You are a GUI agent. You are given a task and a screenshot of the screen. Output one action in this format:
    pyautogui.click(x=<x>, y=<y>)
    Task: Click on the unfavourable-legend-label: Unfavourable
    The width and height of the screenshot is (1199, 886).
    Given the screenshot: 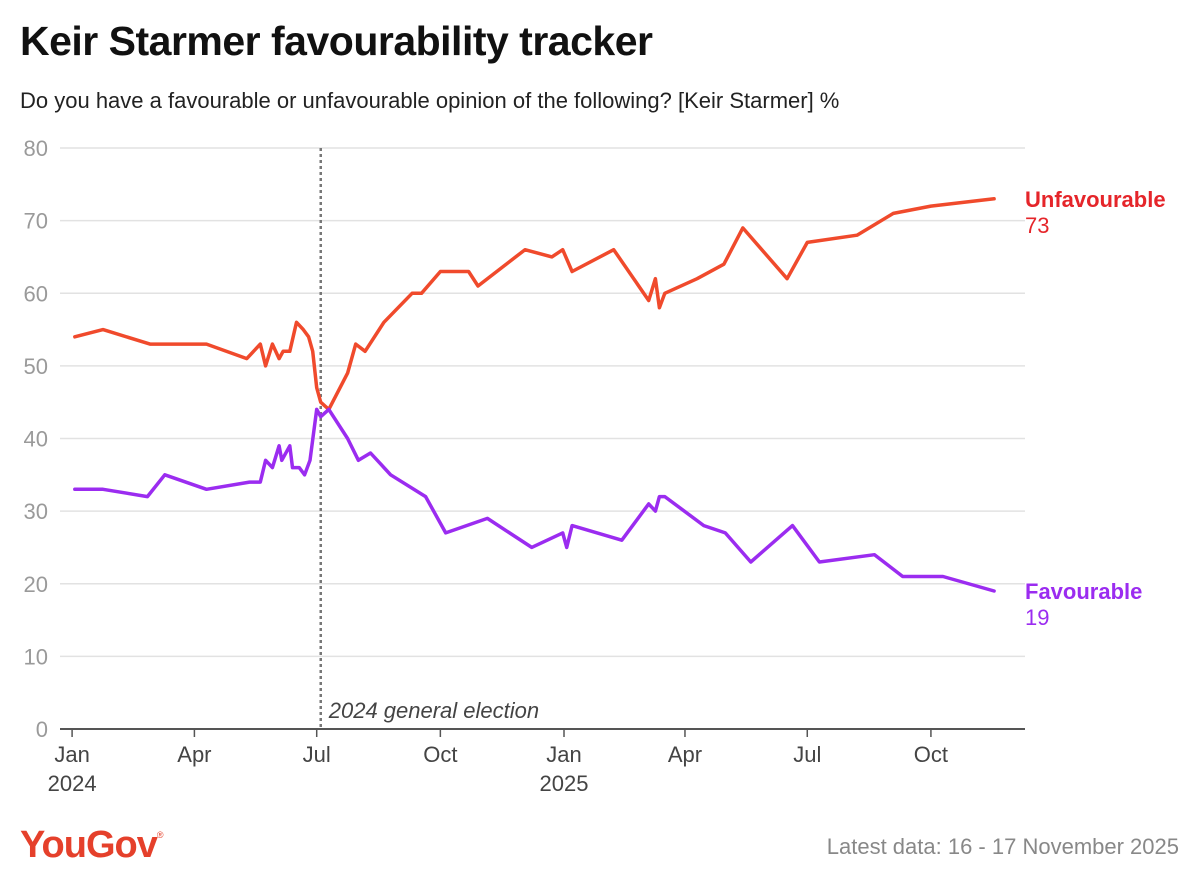 What is the action you would take?
    pyautogui.click(x=1095, y=199)
    